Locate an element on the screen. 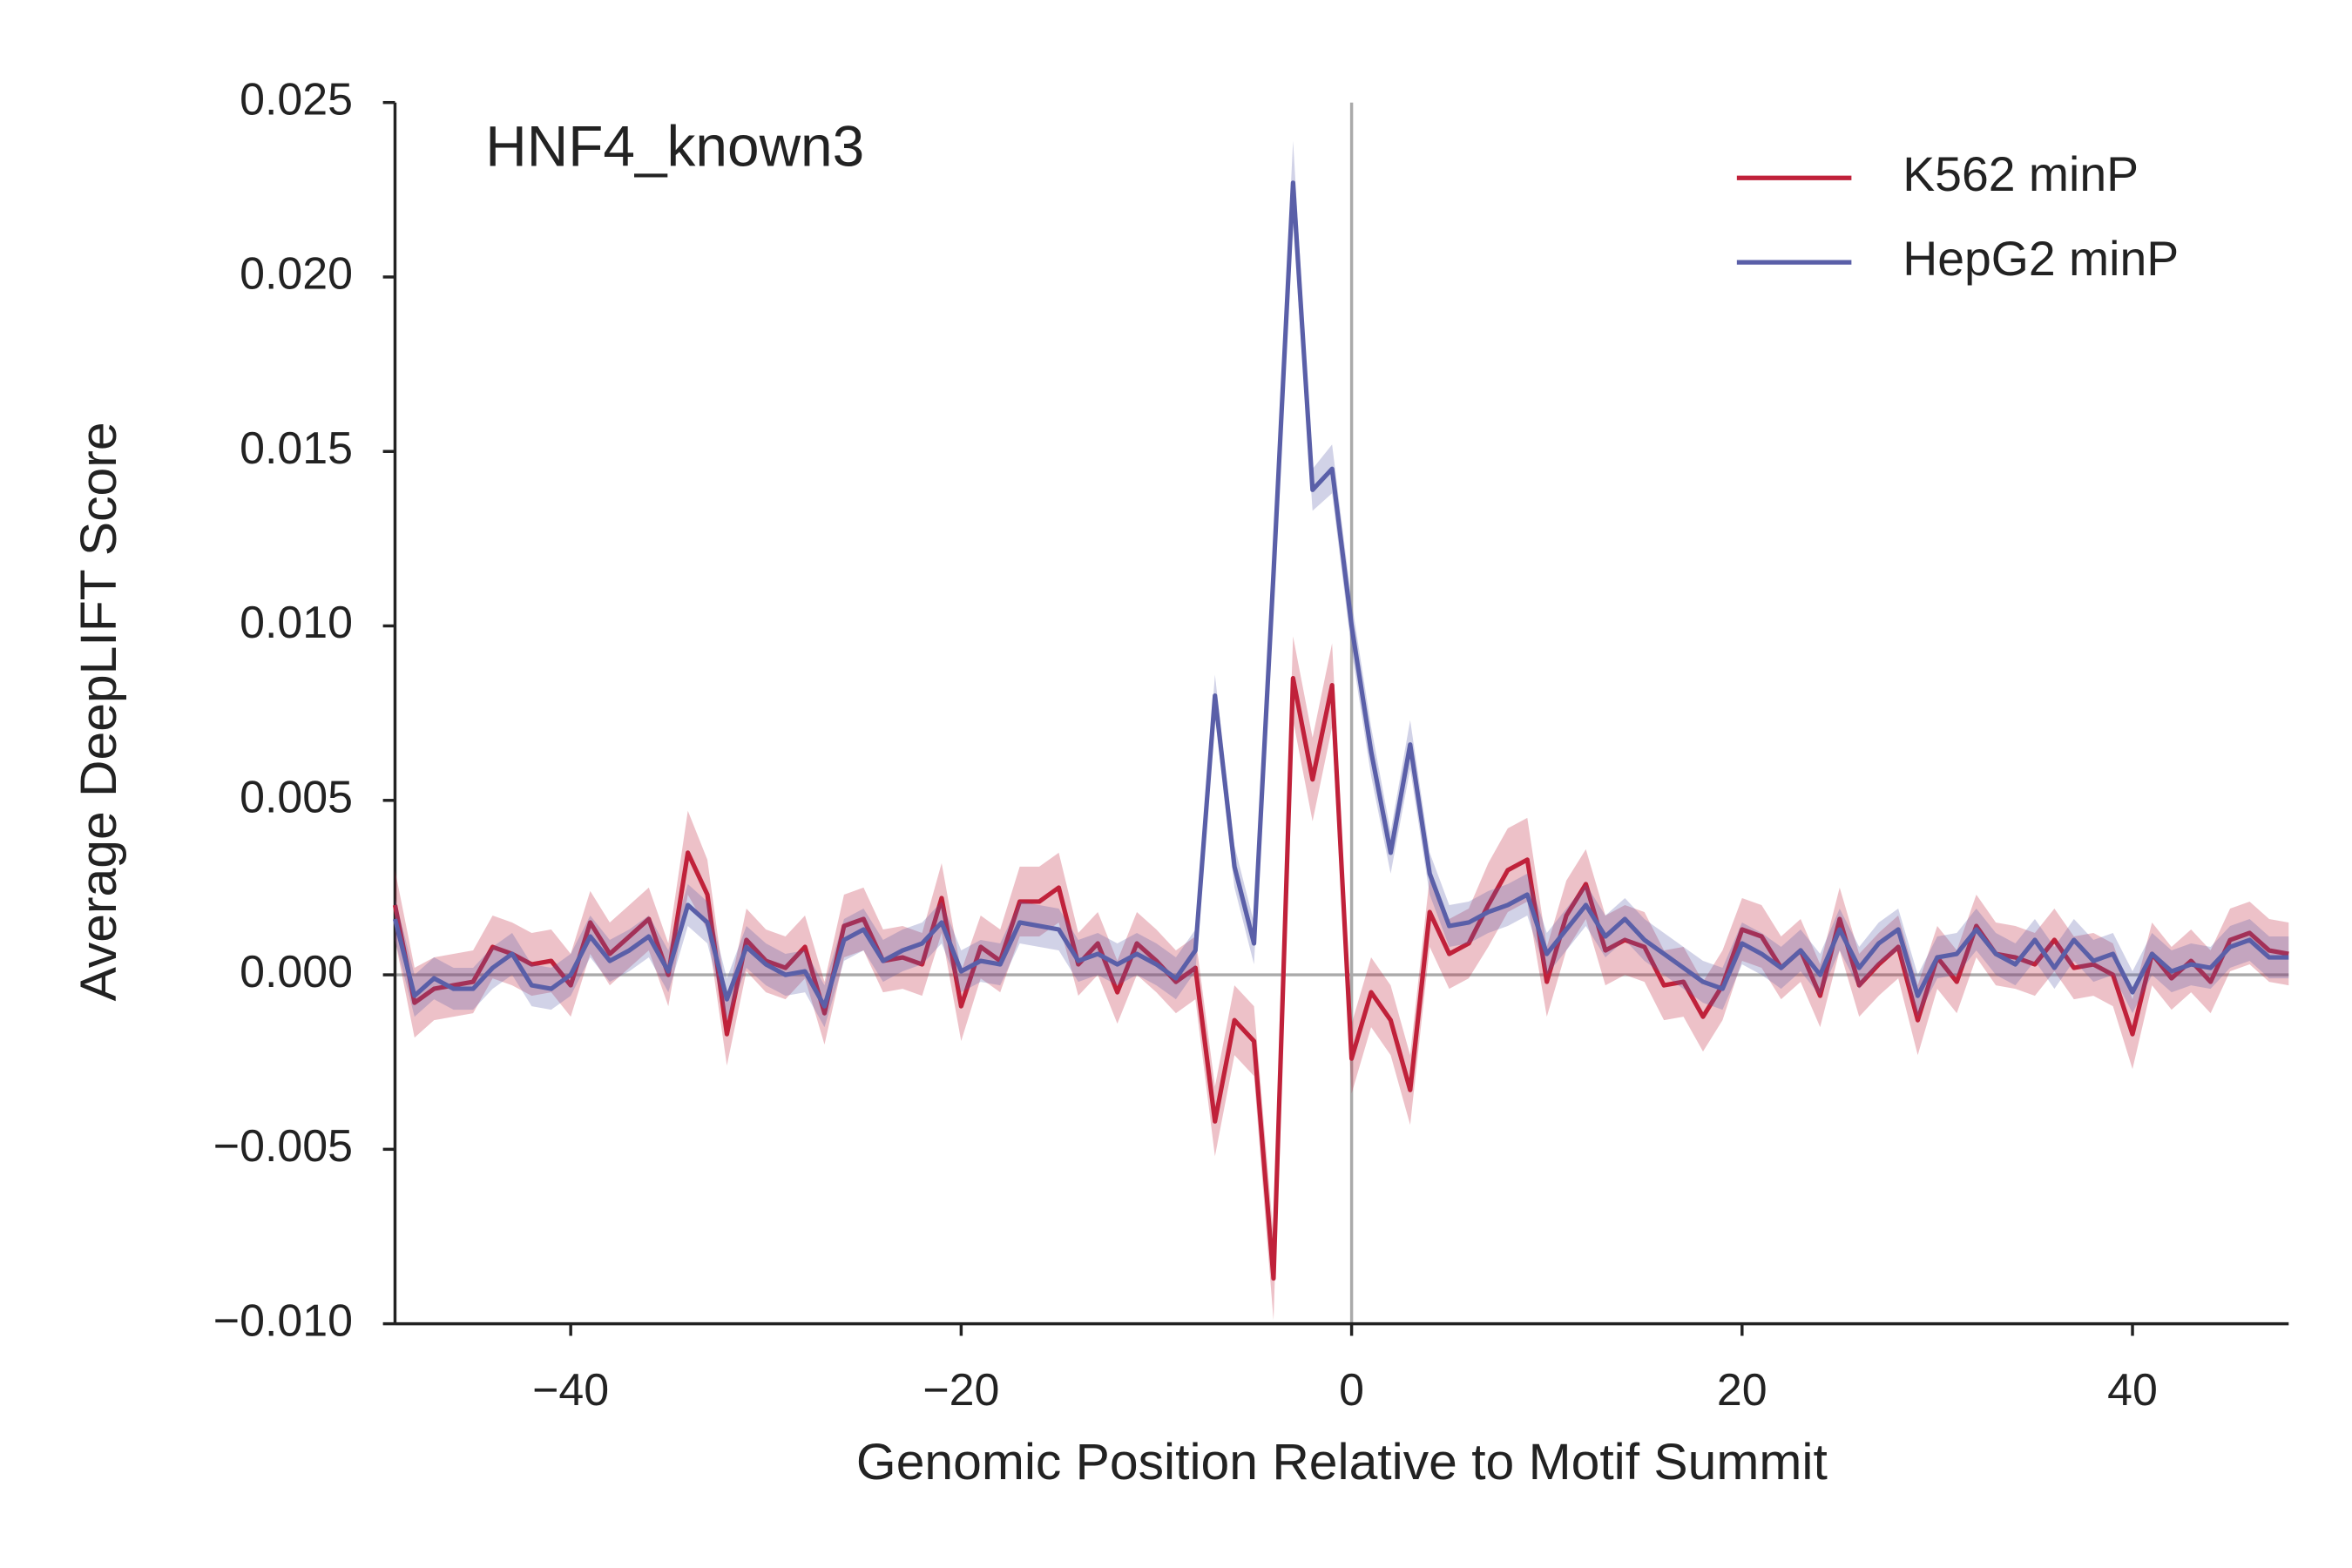 Image resolution: width=2352 pixels, height=1568 pixels. x-tick-label: −40 is located at coordinates (570, 1390).